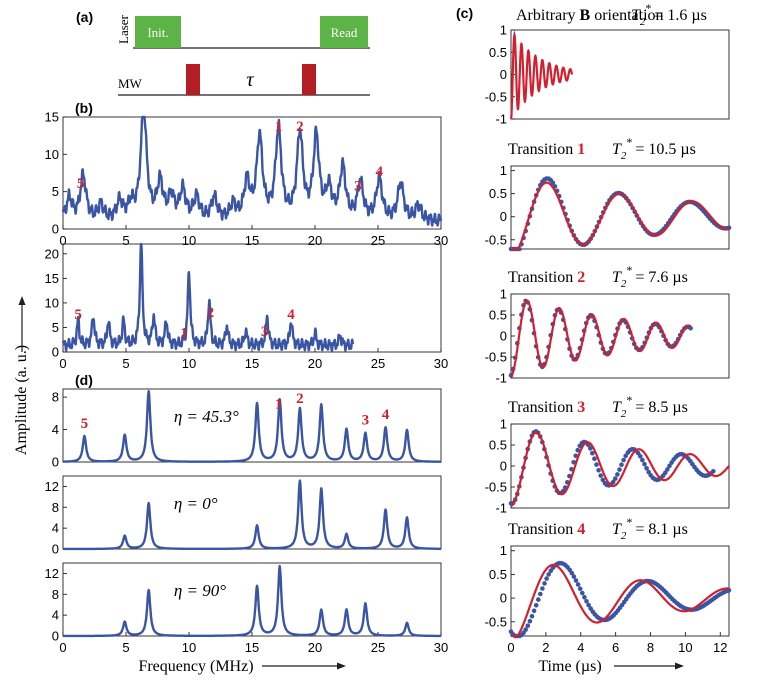 The height and width of the screenshot is (687, 764). I want to click on t2-star: *, so click(629, 142).